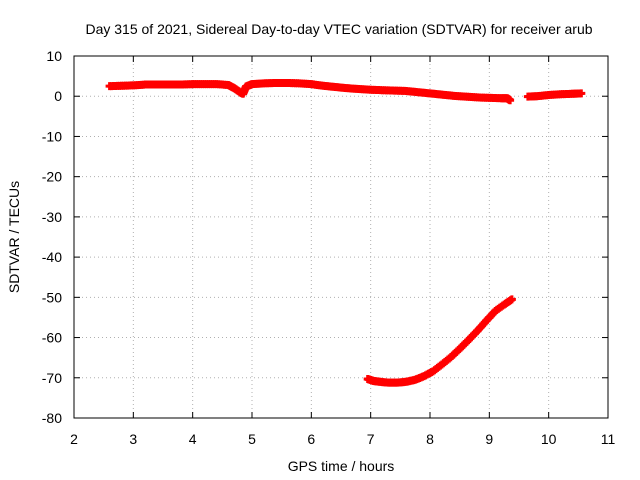 Image resolution: width=640 pixels, height=480 pixels. Describe the element at coordinates (52, 217) in the screenshot. I see `y-tick-label: -30` at that location.